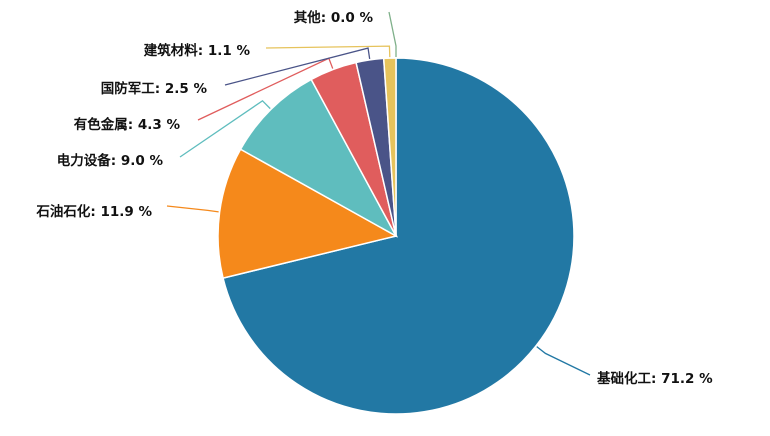  What do you see at coordinates (655, 378) in the screenshot?
I see `slice-label: 基础化工: 71.2 %` at bounding box center [655, 378].